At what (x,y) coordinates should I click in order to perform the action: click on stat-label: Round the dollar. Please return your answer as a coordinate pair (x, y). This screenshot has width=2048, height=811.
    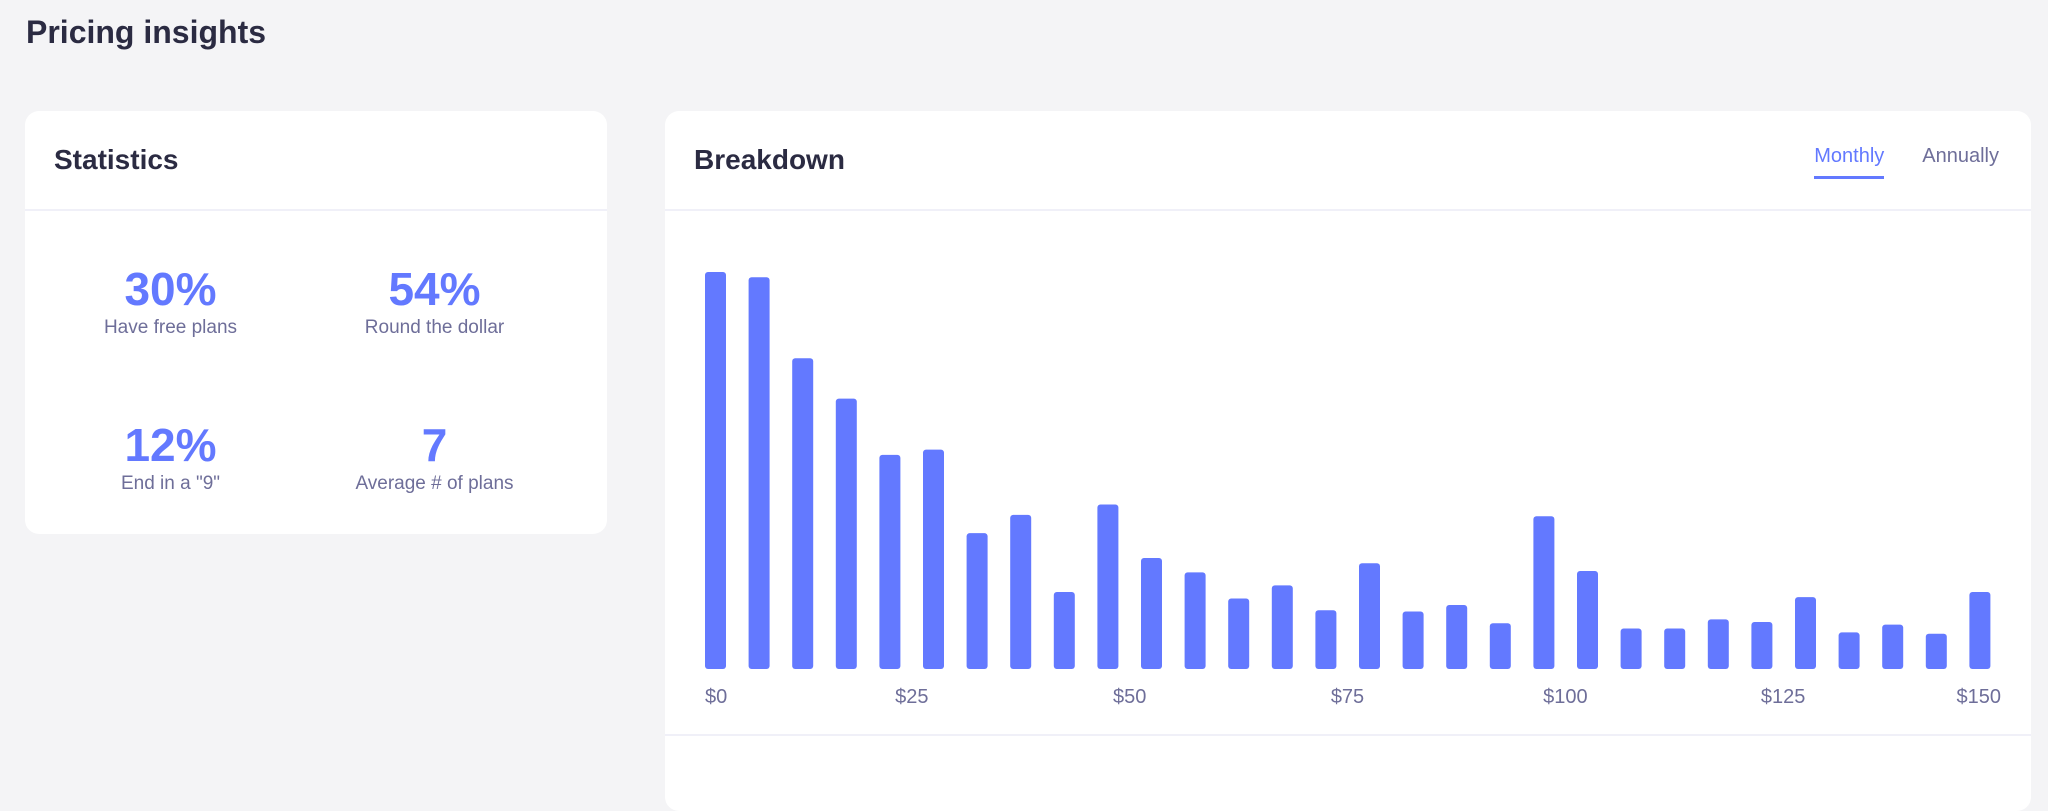
    Looking at the image, I should click on (434, 327).